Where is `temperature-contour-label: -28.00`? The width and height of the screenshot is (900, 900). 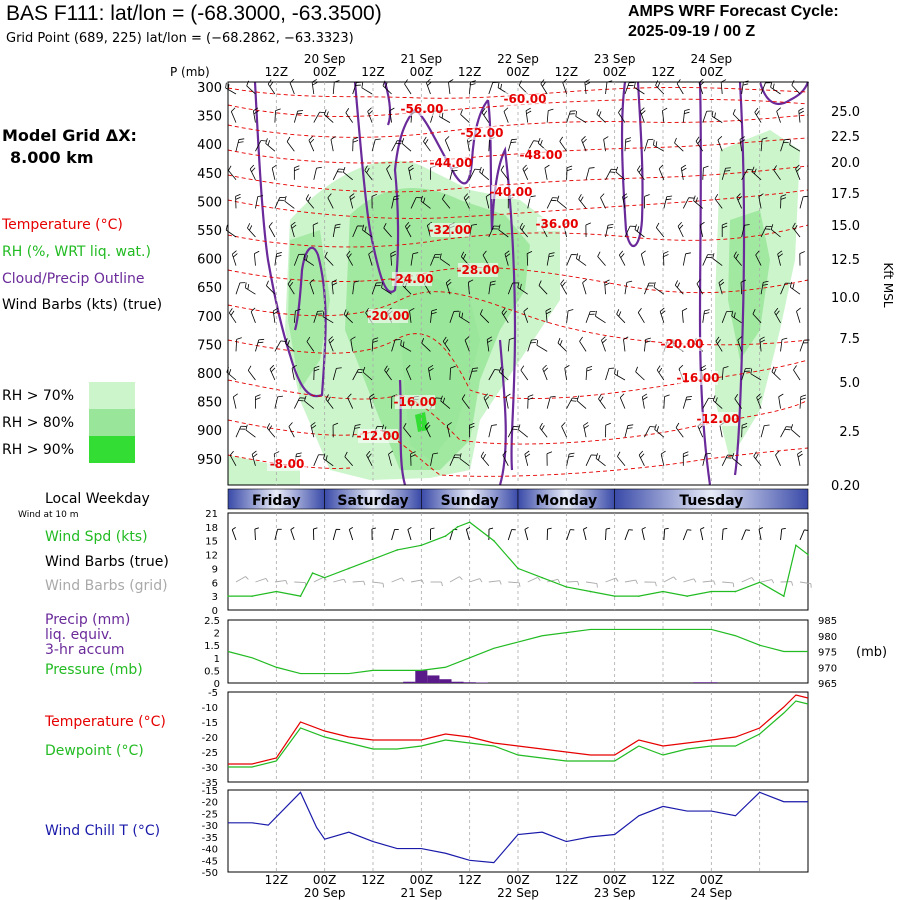
temperature-contour-label: -28.00 is located at coordinates (478, 270).